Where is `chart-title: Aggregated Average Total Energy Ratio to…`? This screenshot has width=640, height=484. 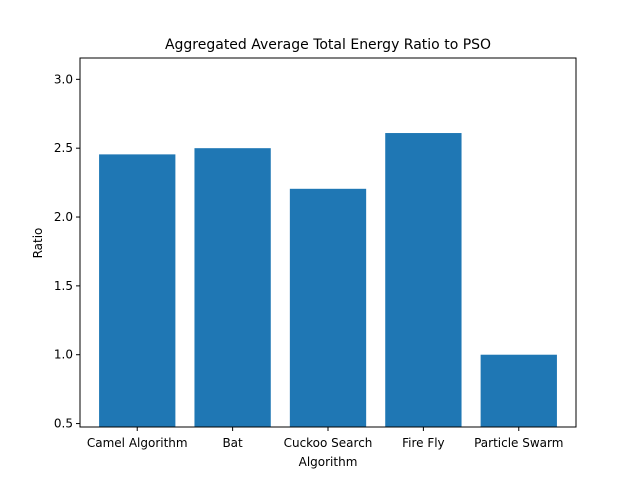
chart-title: Aggregated Average Total Energy Ratio to… is located at coordinates (328, 45).